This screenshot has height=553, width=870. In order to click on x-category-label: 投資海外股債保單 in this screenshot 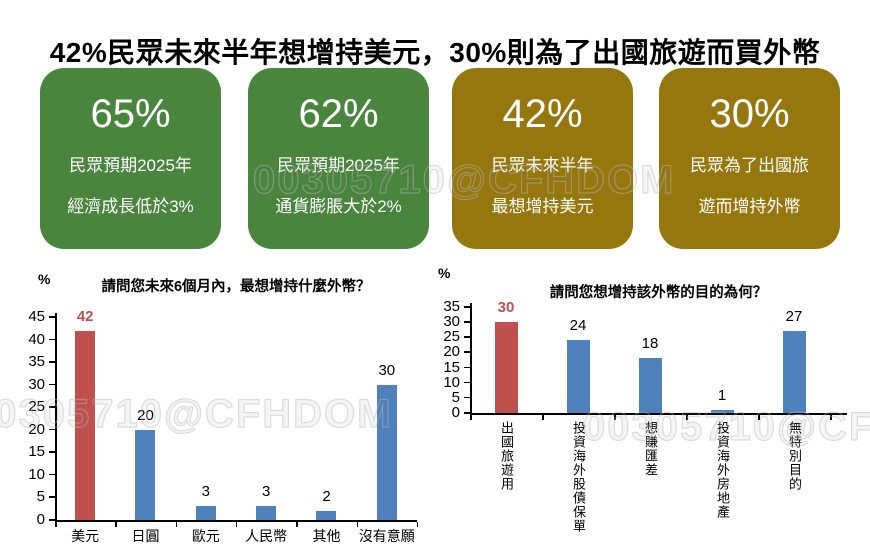, I will do `click(578, 477)`.